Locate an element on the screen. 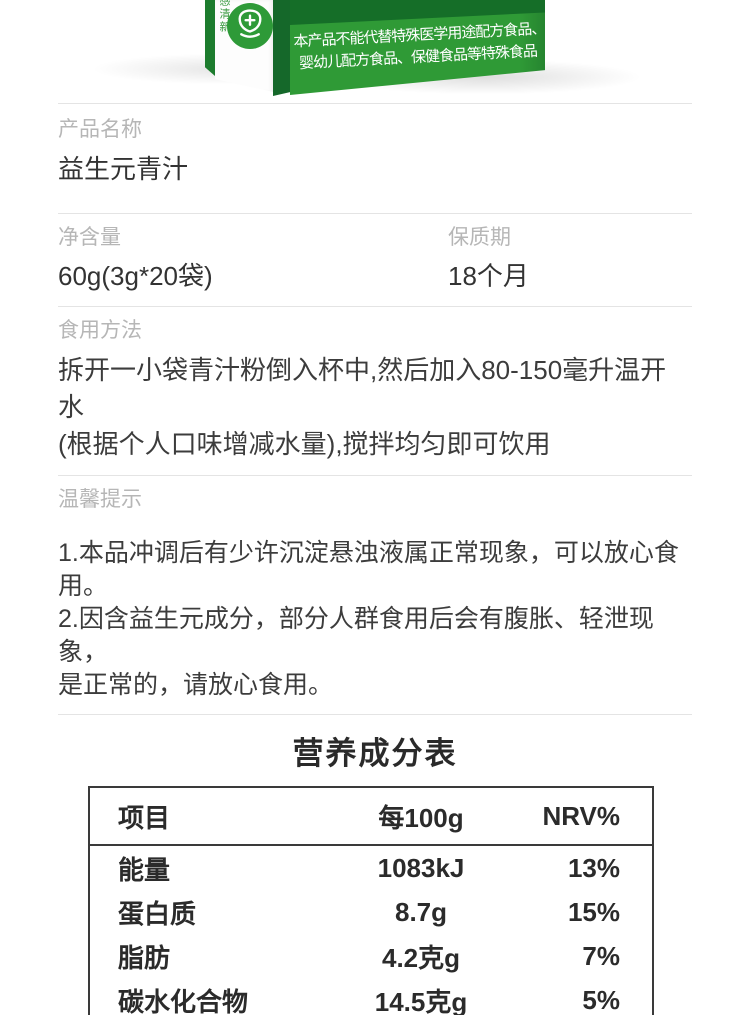 The image size is (750, 1015). product-name-label: 产品名称 is located at coordinates (100, 129).